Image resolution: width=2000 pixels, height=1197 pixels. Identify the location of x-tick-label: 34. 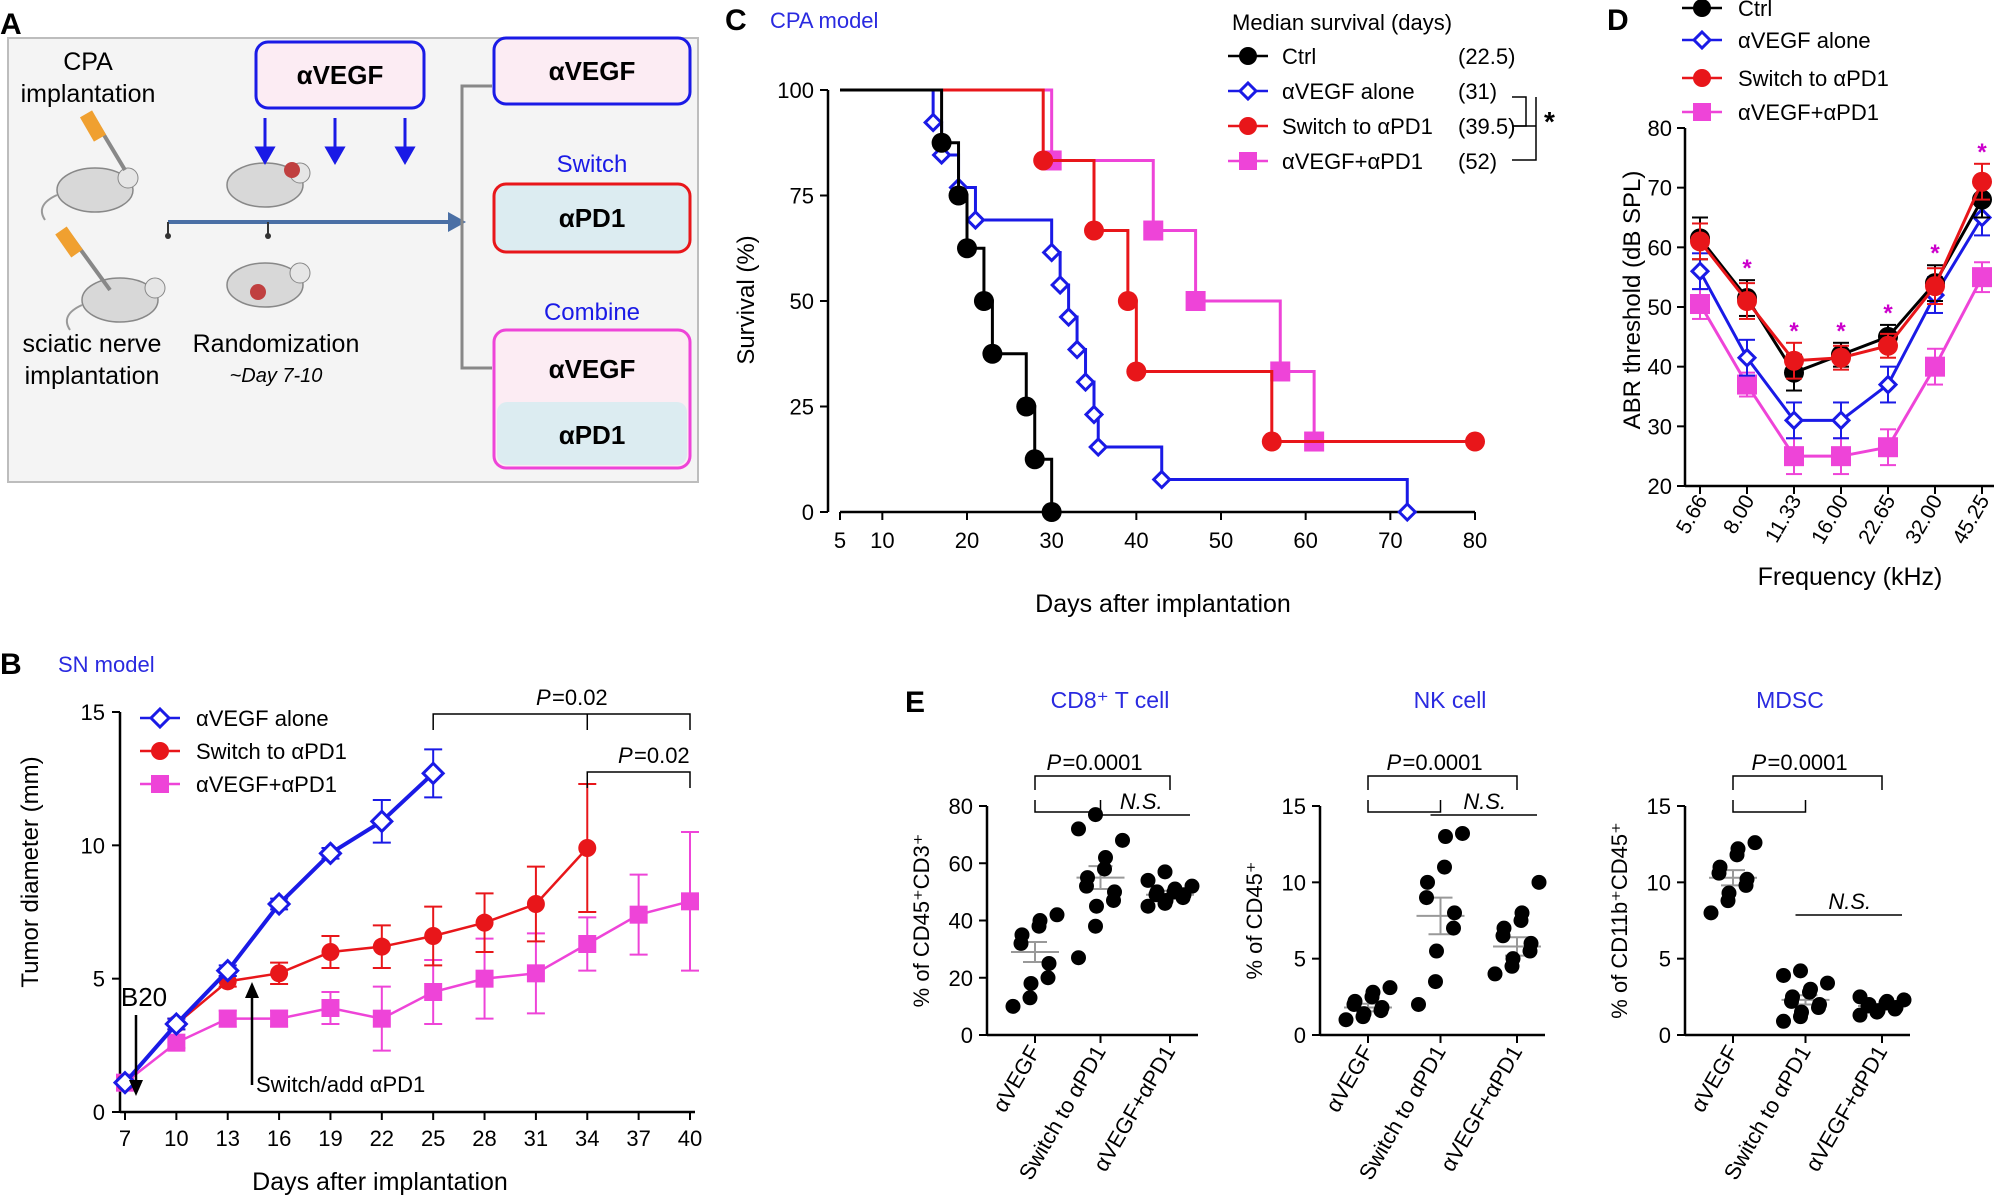
(587, 1138).